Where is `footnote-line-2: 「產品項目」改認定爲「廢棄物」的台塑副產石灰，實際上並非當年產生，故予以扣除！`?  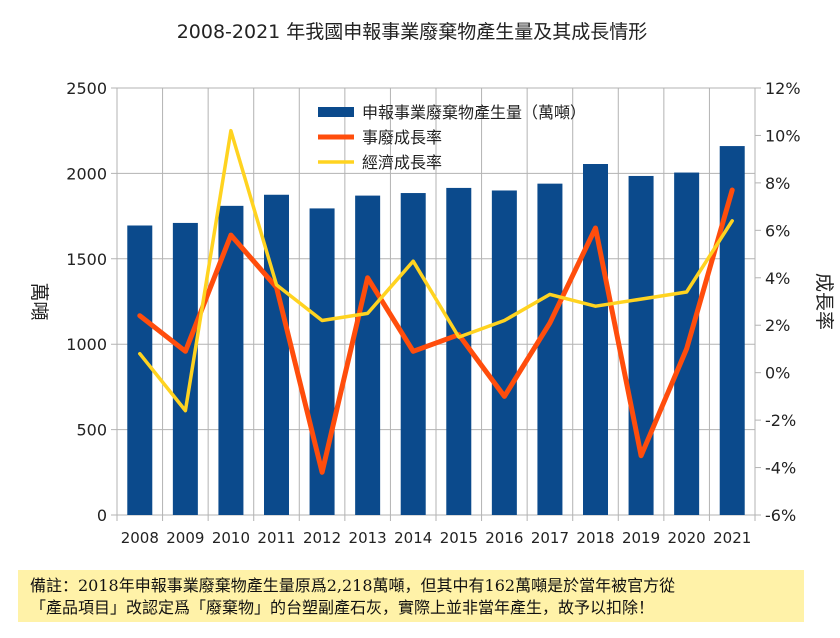
footnote-line-2: 「產品項目」改認定爲「廢棄物」的台塑副產石灰，實際上並非當年產生，故予以扣除！ is located at coordinates (342, 607).